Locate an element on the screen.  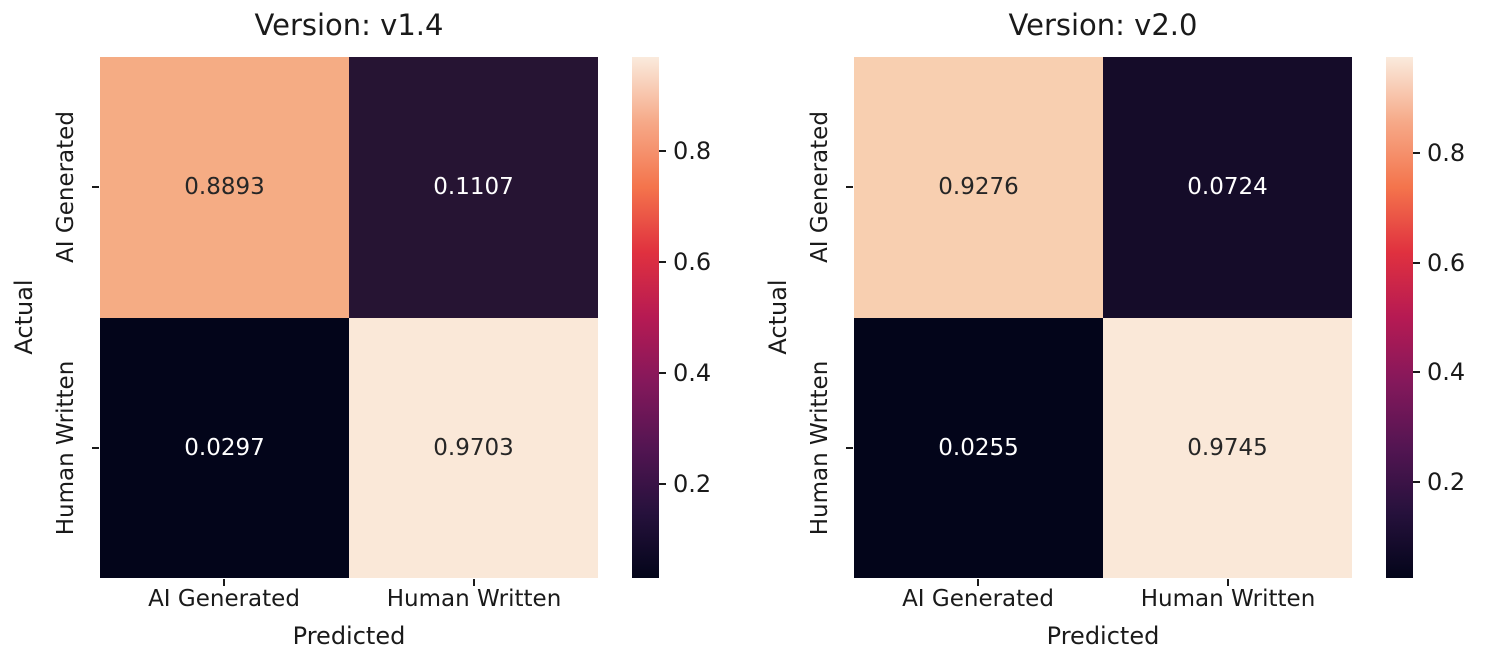
heatmap-cell: 0.9276 is located at coordinates (978, 187).